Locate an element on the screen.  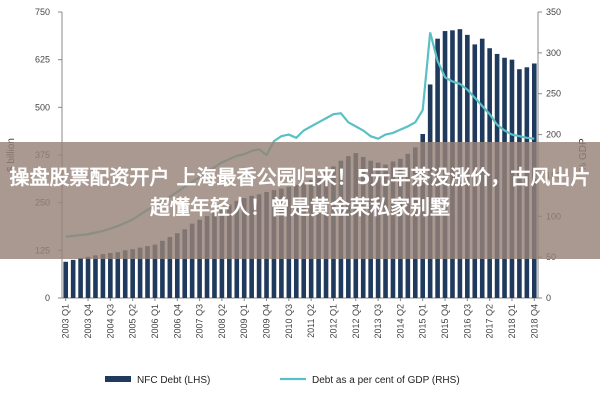
right-tick-label: 250 is located at coordinates (553, 94).